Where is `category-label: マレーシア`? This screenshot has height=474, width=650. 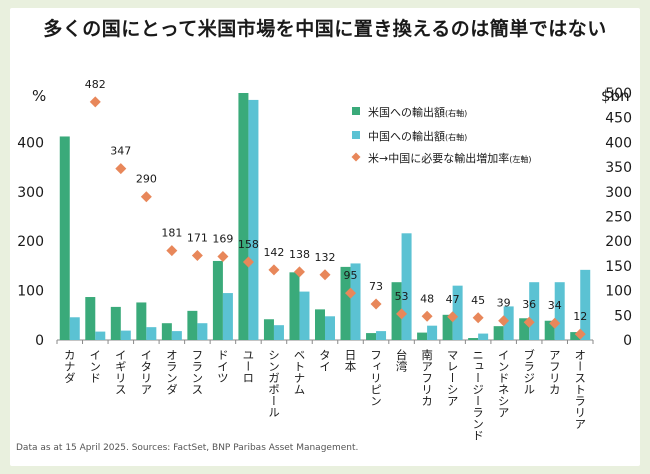 category-label: マレーシア is located at coordinates (453, 378).